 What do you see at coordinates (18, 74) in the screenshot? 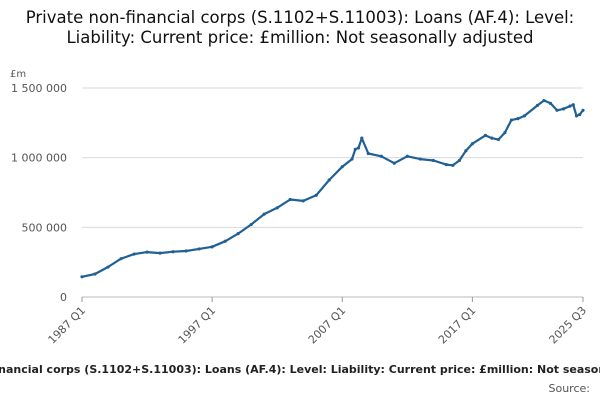
I see `y-axis-unit-label: £m` at bounding box center [18, 74].